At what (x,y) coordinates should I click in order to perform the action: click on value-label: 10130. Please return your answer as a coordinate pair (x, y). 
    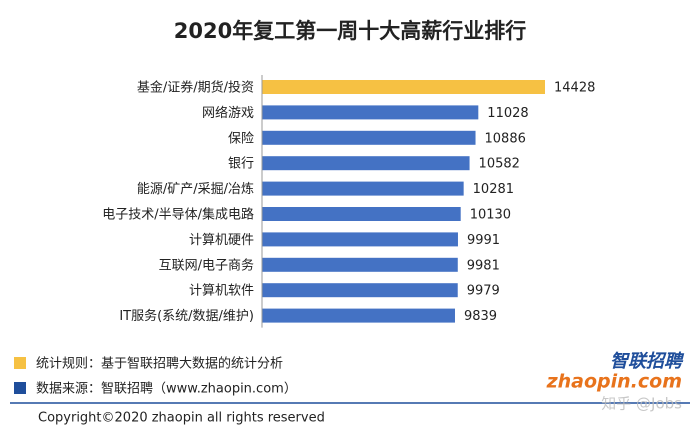
    Looking at the image, I should click on (490, 215).